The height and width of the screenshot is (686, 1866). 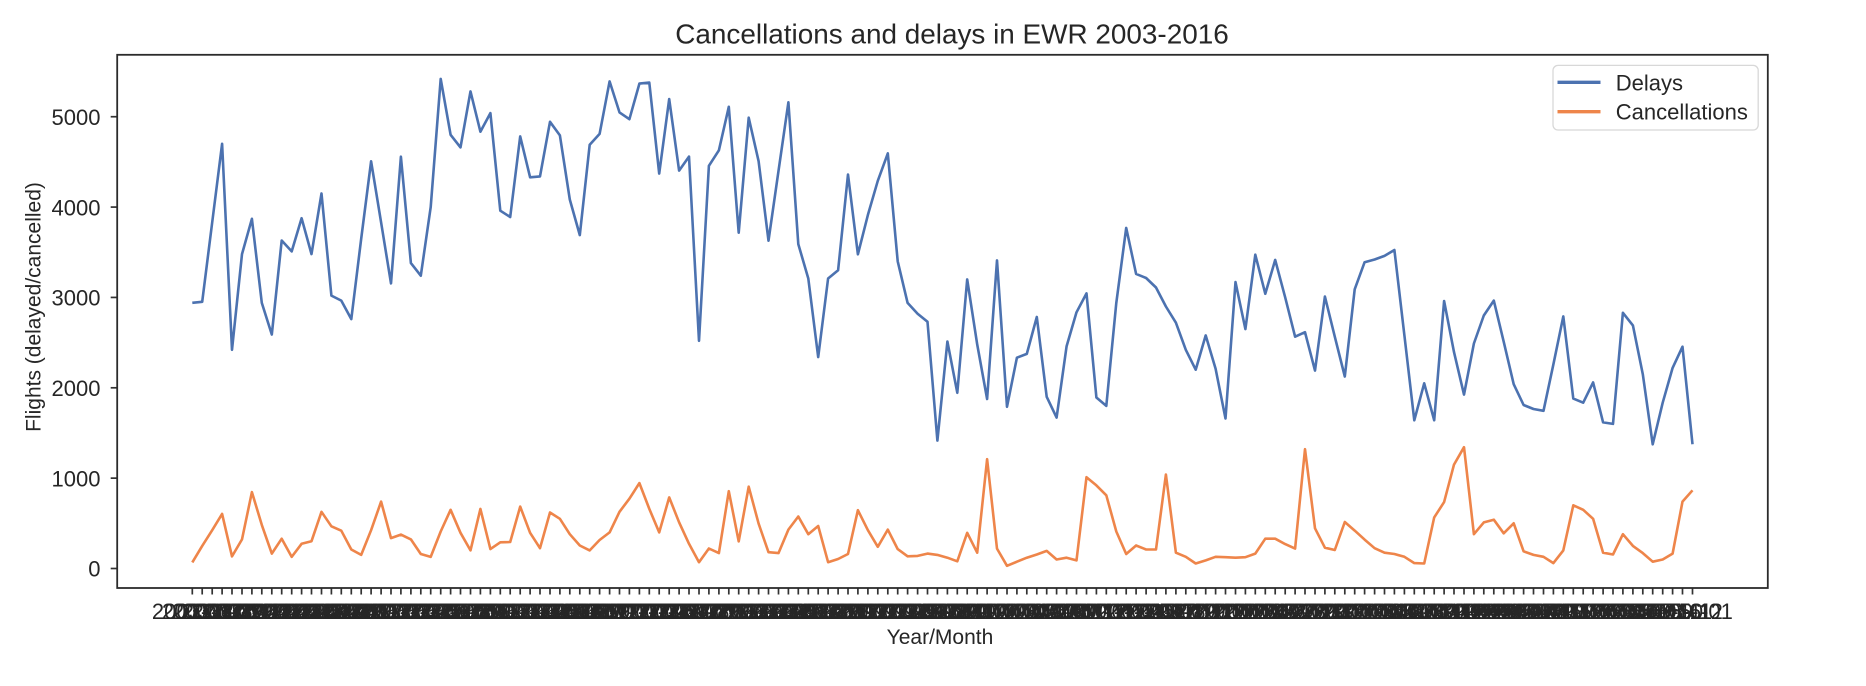 I want to click on svg-text: 2009-12, so click(x=967, y=611).